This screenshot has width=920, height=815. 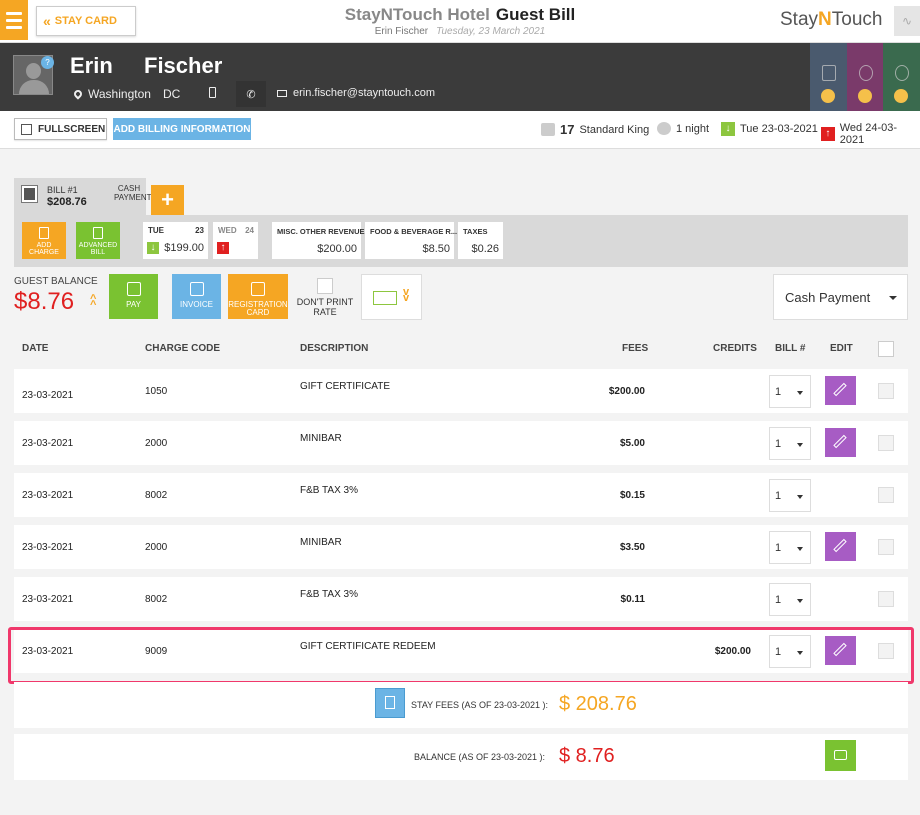 What do you see at coordinates (175, 240) in the screenshot?
I see `date-card-tue: TUE 23 ↓ $199.00` at bounding box center [175, 240].